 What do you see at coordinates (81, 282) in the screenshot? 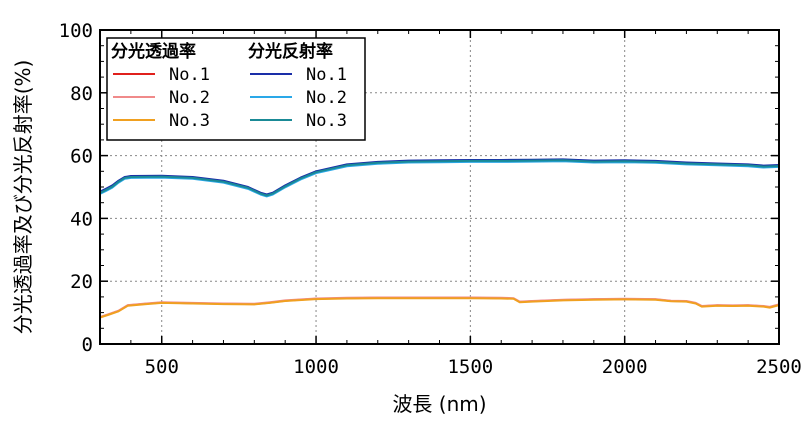
I see `y-tick-label: 20` at bounding box center [81, 282].